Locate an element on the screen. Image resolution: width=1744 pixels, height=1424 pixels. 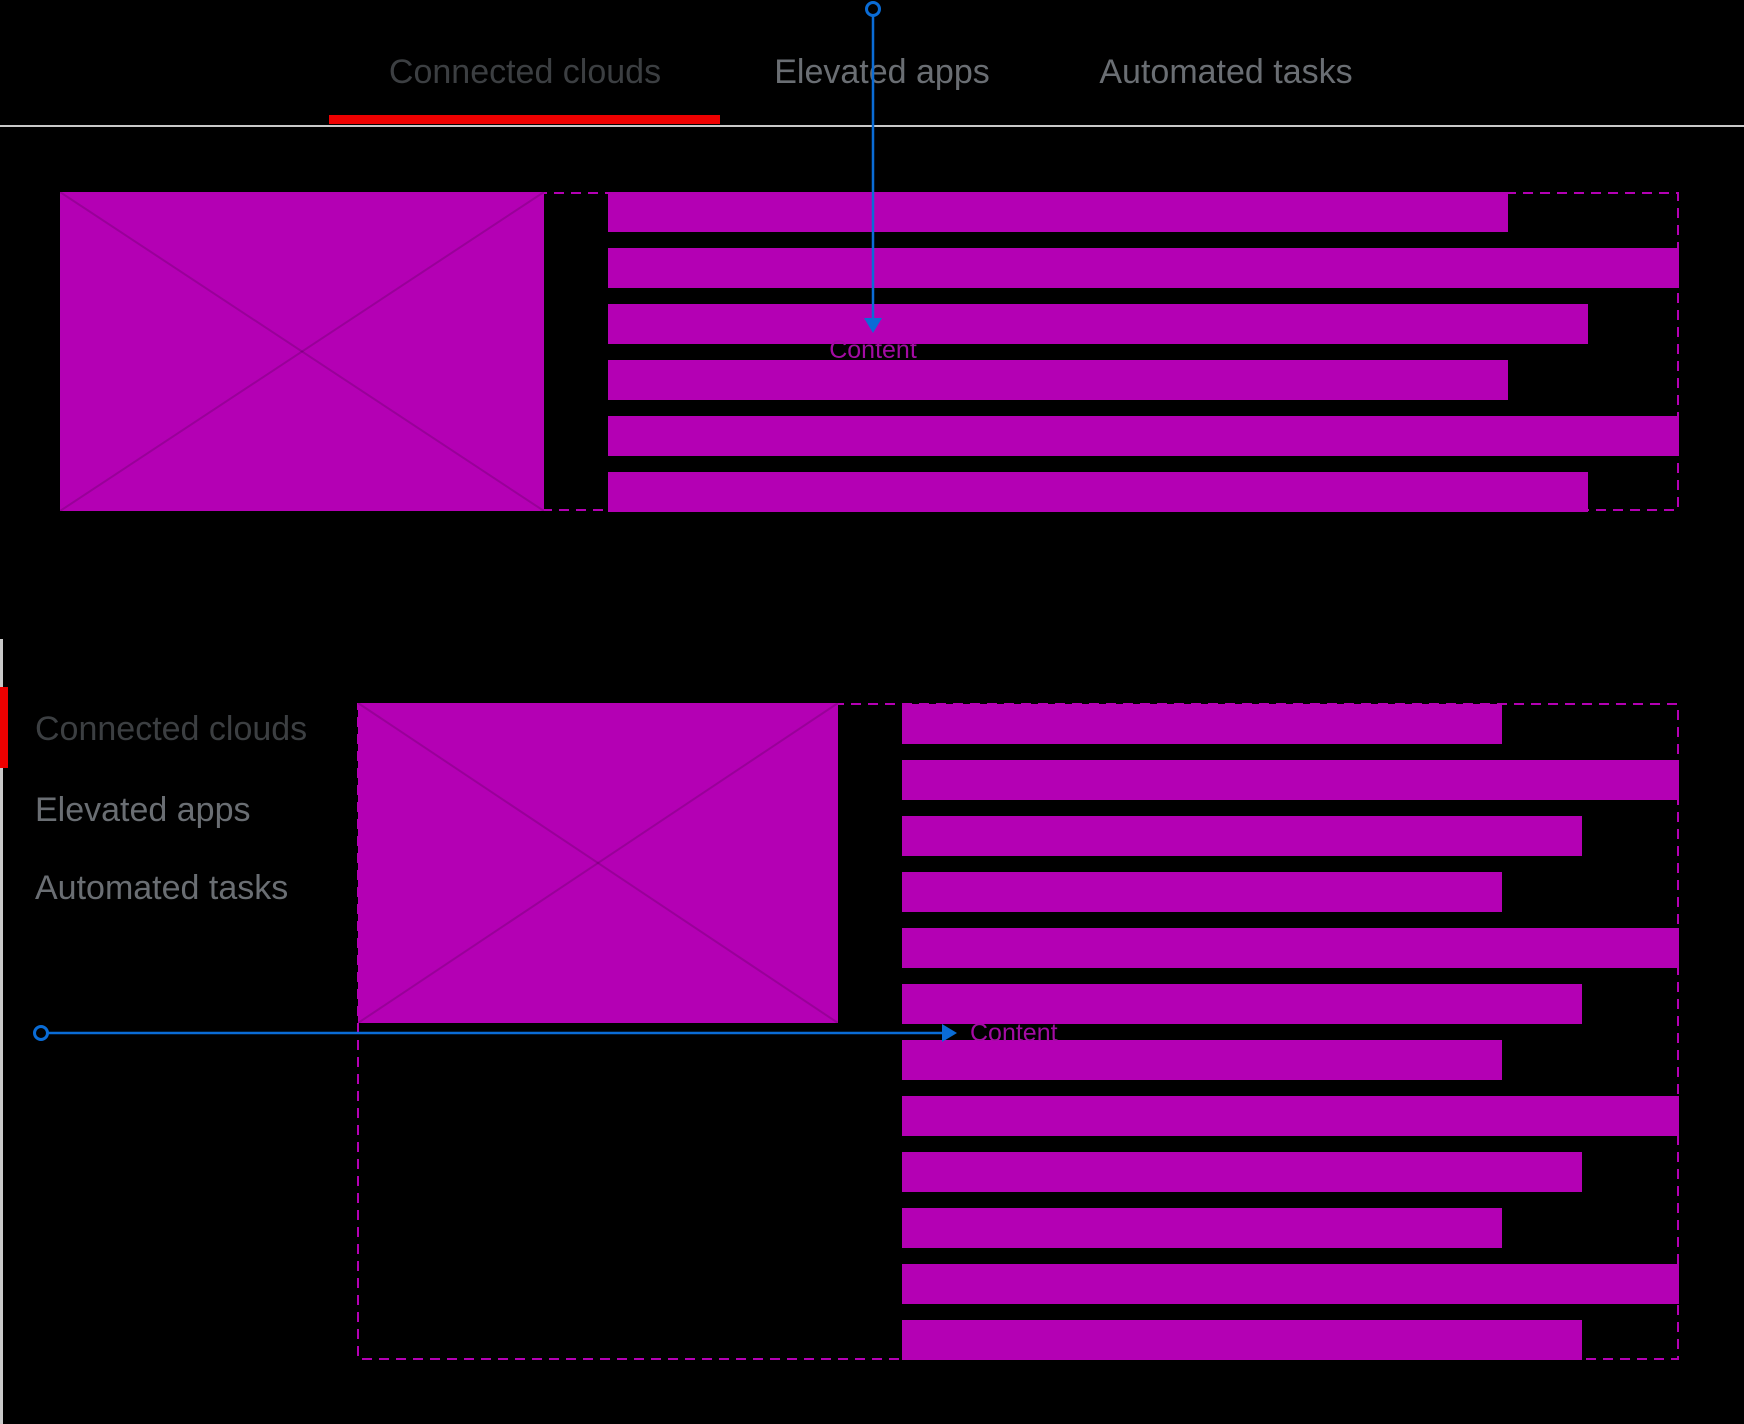
image-placeholder-bottom is located at coordinates (598, 863).